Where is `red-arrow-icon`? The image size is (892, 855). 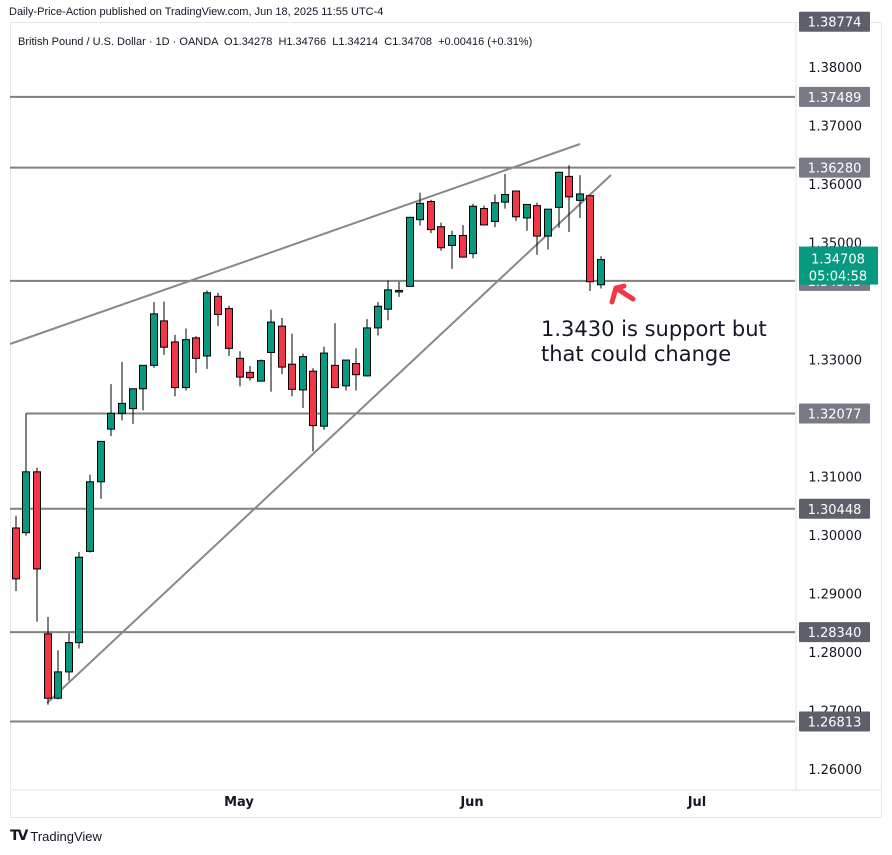
red-arrow-icon is located at coordinates (622, 294).